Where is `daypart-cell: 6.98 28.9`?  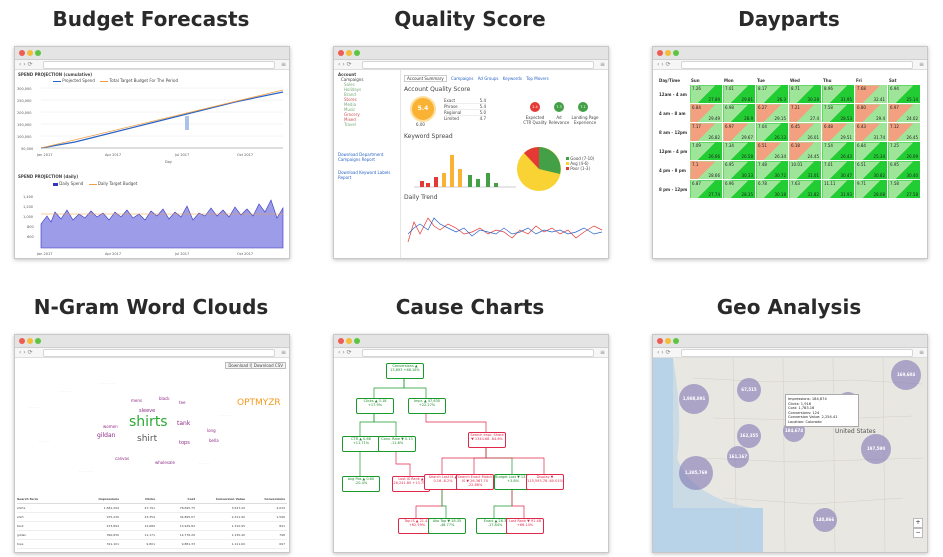 daypart-cell: 6.98 28.9 is located at coordinates (739, 113).